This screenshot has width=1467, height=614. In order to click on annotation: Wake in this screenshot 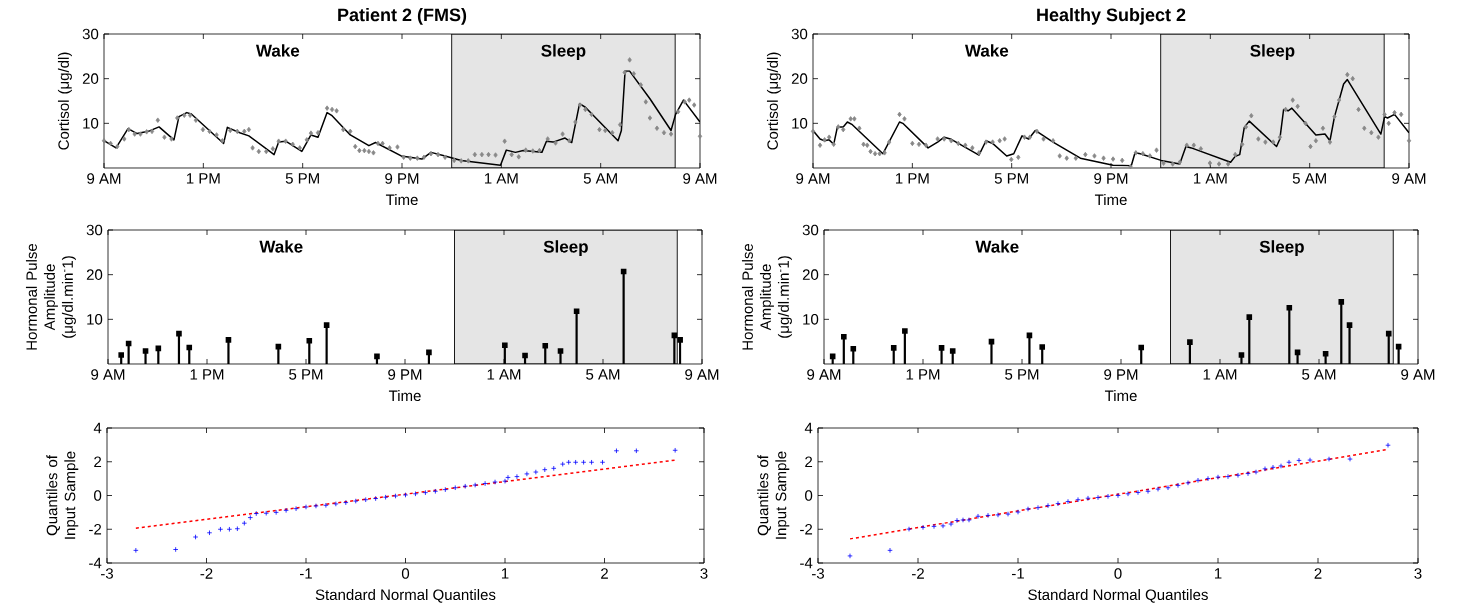, I will do `click(997, 246)`.